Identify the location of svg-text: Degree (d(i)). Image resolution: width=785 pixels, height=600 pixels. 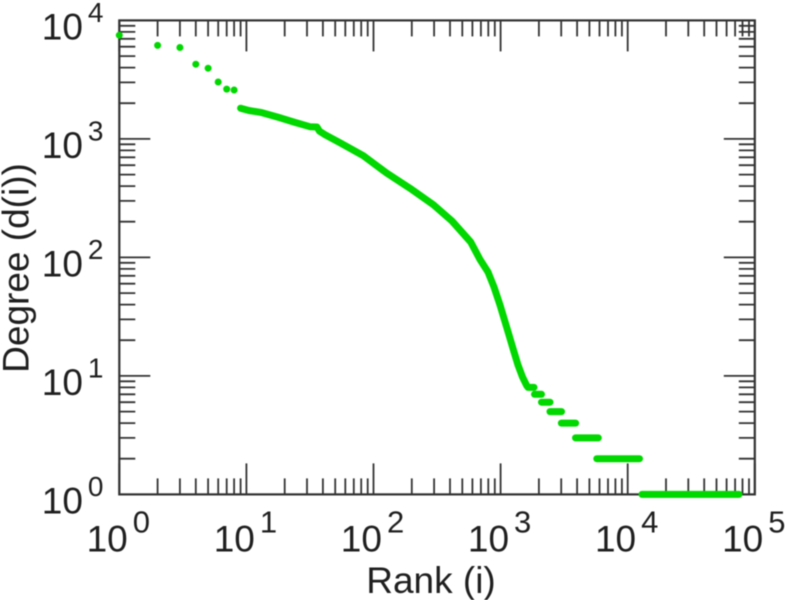
(18, 268).